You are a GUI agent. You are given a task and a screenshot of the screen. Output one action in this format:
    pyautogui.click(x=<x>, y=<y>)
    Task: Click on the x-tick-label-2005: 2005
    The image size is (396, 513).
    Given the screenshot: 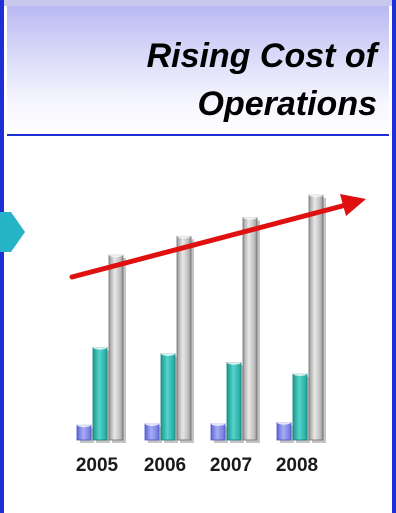 What is the action you would take?
    pyautogui.click(x=97, y=465)
    